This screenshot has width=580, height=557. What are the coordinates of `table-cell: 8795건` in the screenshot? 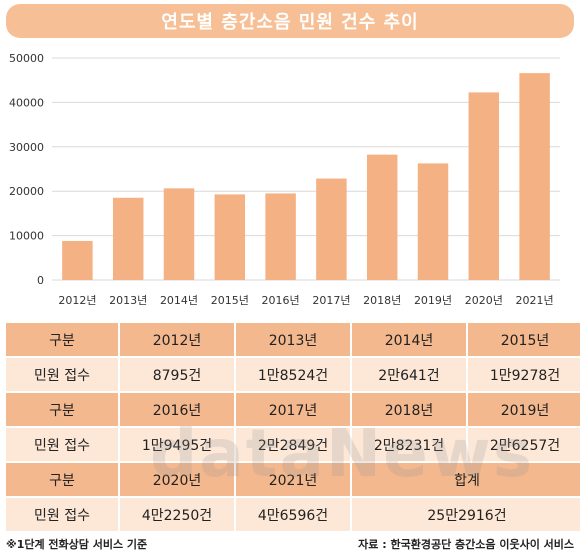 It's located at (177, 374).